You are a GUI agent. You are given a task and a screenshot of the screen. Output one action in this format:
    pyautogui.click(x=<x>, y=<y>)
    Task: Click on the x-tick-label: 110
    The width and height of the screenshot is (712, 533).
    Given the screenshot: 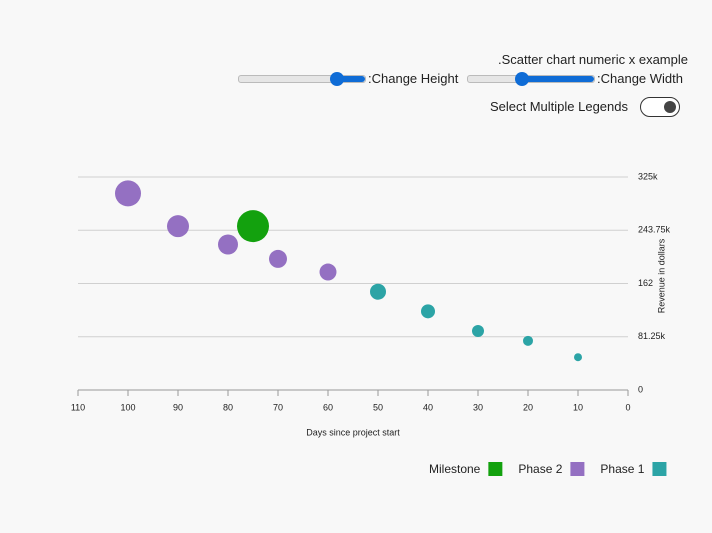 What is the action you would take?
    pyautogui.click(x=78, y=407)
    